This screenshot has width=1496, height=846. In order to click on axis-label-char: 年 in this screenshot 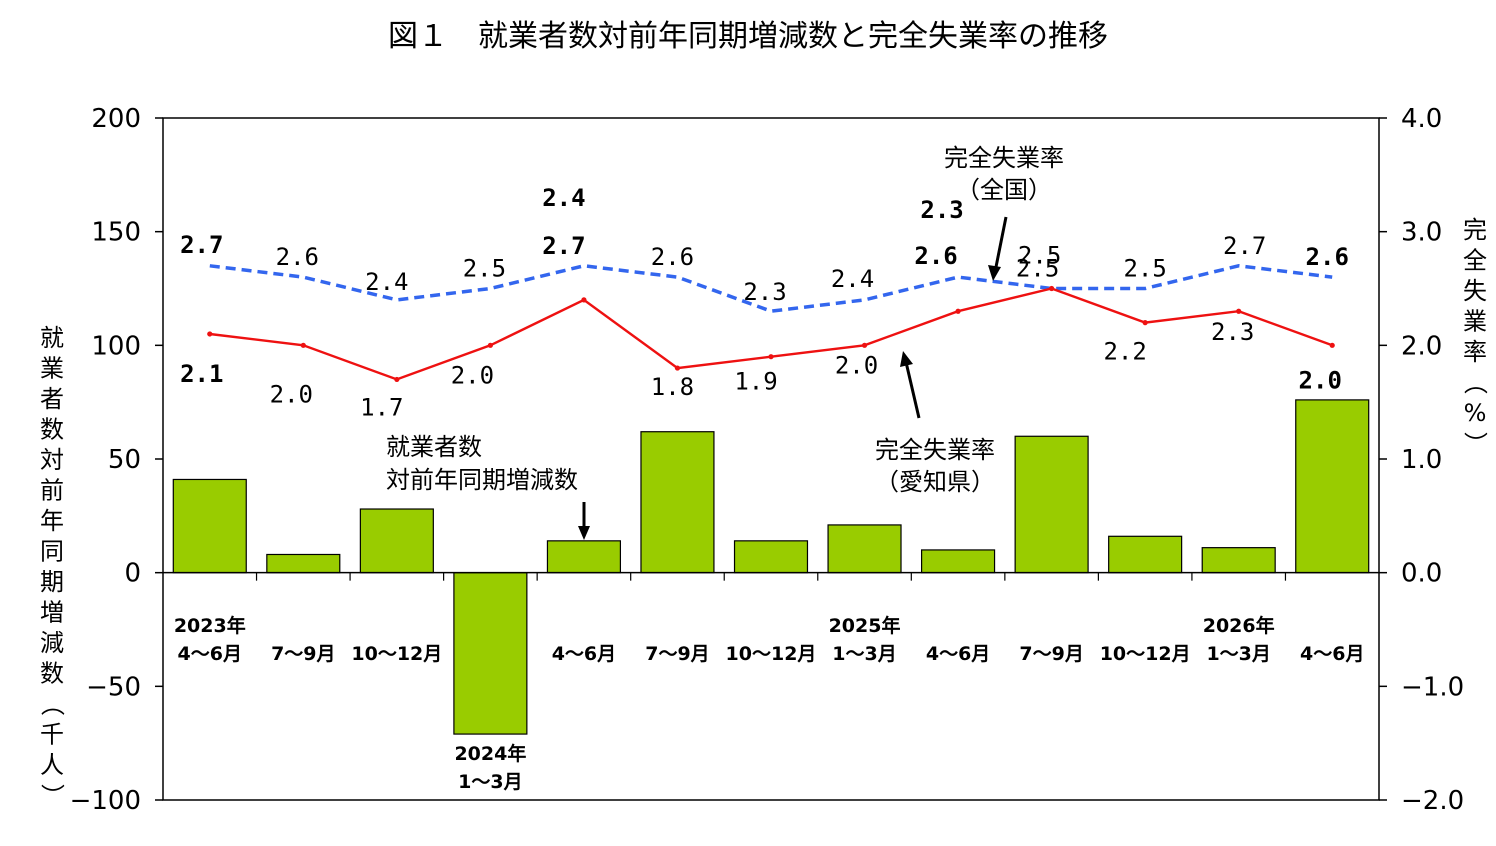, I will do `click(52, 521)`.